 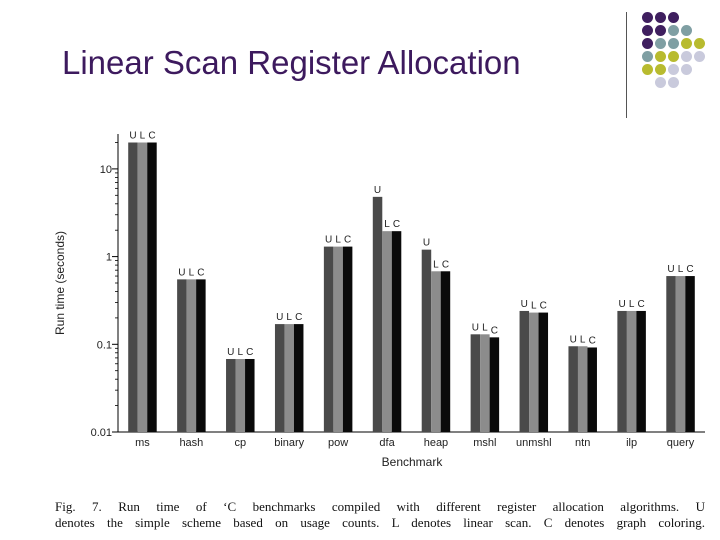 I want to click on bar-unmshl-C, so click(x=543, y=372).